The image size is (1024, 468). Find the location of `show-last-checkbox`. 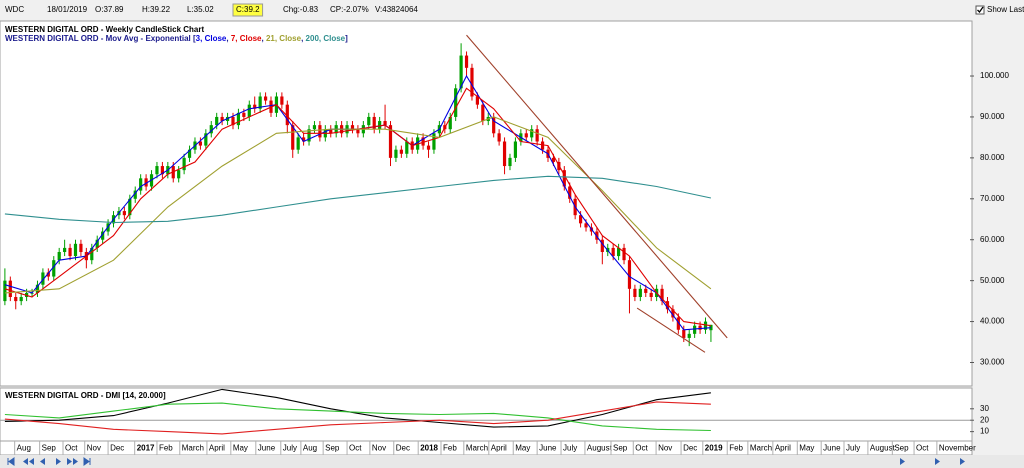

show-last-checkbox is located at coordinates (980, 10).